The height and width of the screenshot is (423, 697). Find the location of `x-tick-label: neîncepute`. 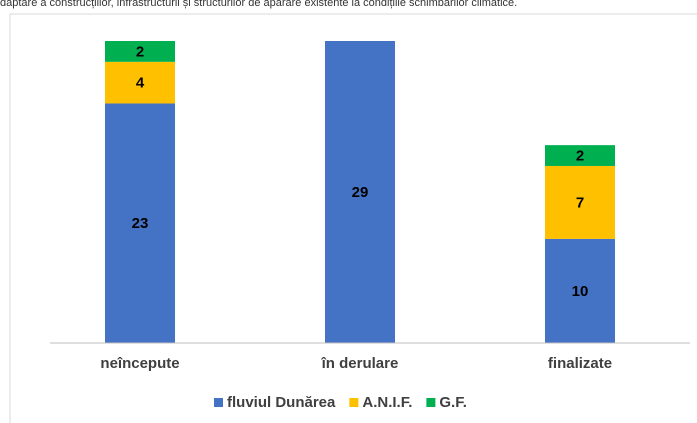

x-tick-label: neîncepute is located at coordinates (139, 363).